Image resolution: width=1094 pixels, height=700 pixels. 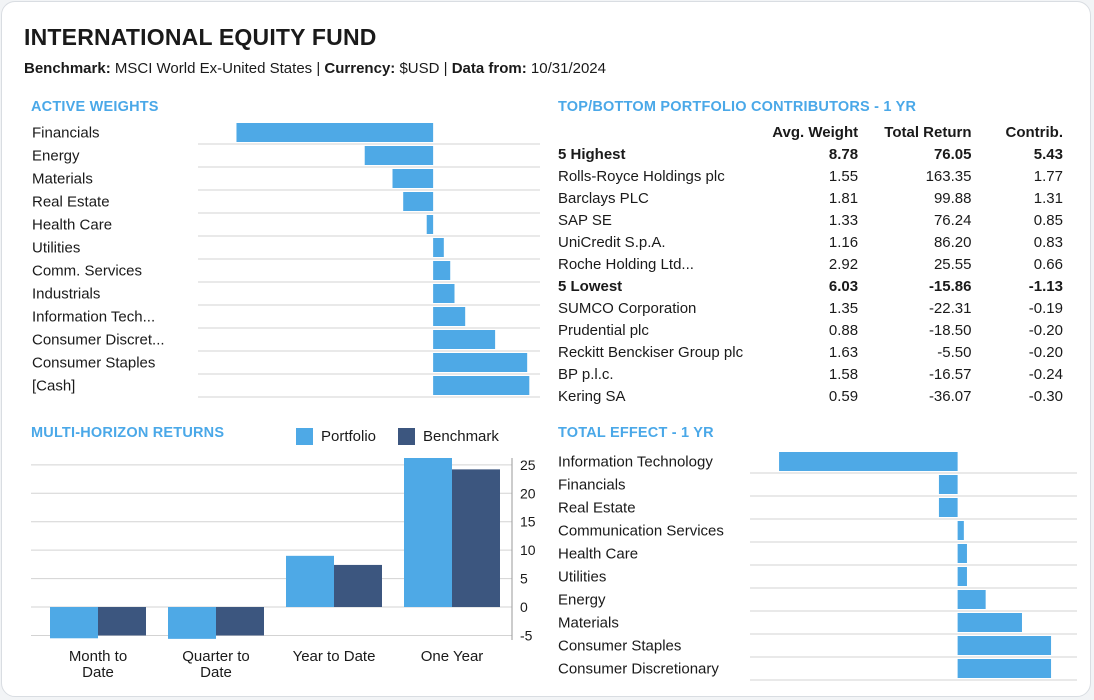 I want to click on cell-value: -5.50, so click(x=954, y=352).